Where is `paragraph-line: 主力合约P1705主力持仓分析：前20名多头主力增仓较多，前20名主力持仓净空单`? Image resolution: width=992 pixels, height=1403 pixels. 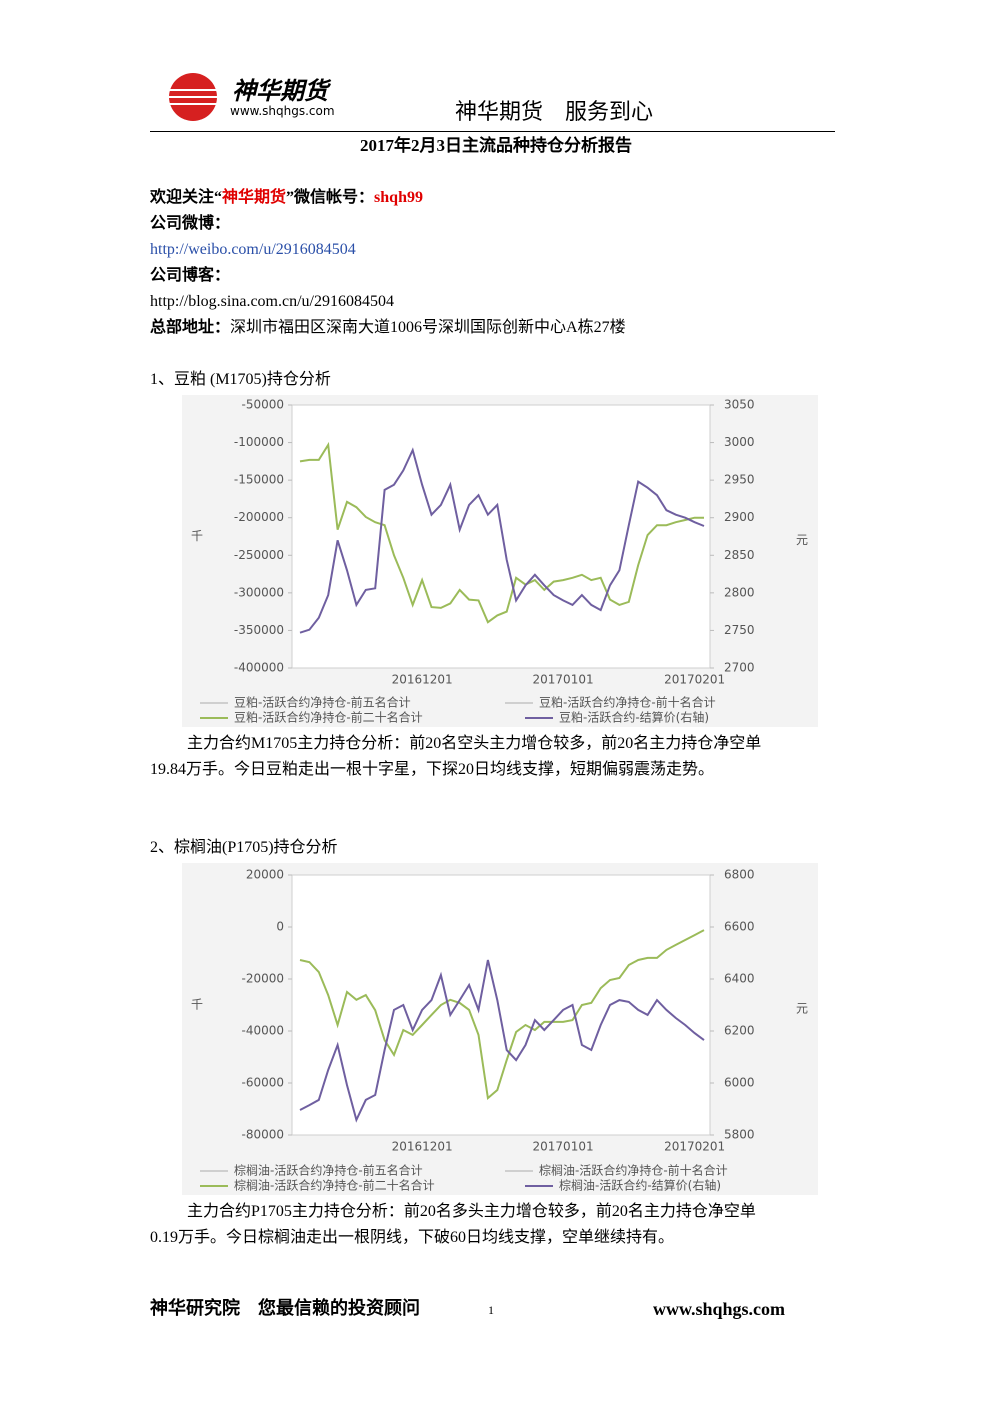 paragraph-line: 主力合约P1705主力持仓分析：前20名多头主力增仓较多，前20名主力持仓净空单 is located at coordinates (471, 1211).